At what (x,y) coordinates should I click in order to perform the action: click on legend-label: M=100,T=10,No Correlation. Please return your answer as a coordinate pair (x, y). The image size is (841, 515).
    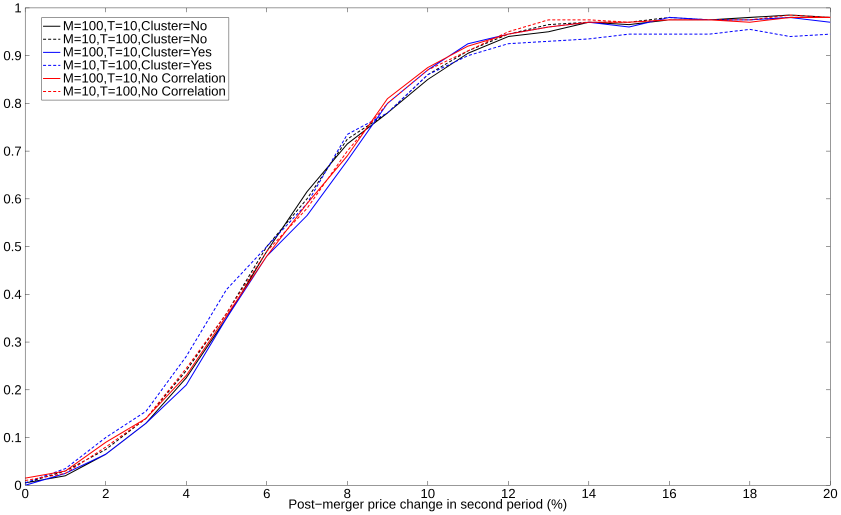
    Looking at the image, I should click on (144, 78).